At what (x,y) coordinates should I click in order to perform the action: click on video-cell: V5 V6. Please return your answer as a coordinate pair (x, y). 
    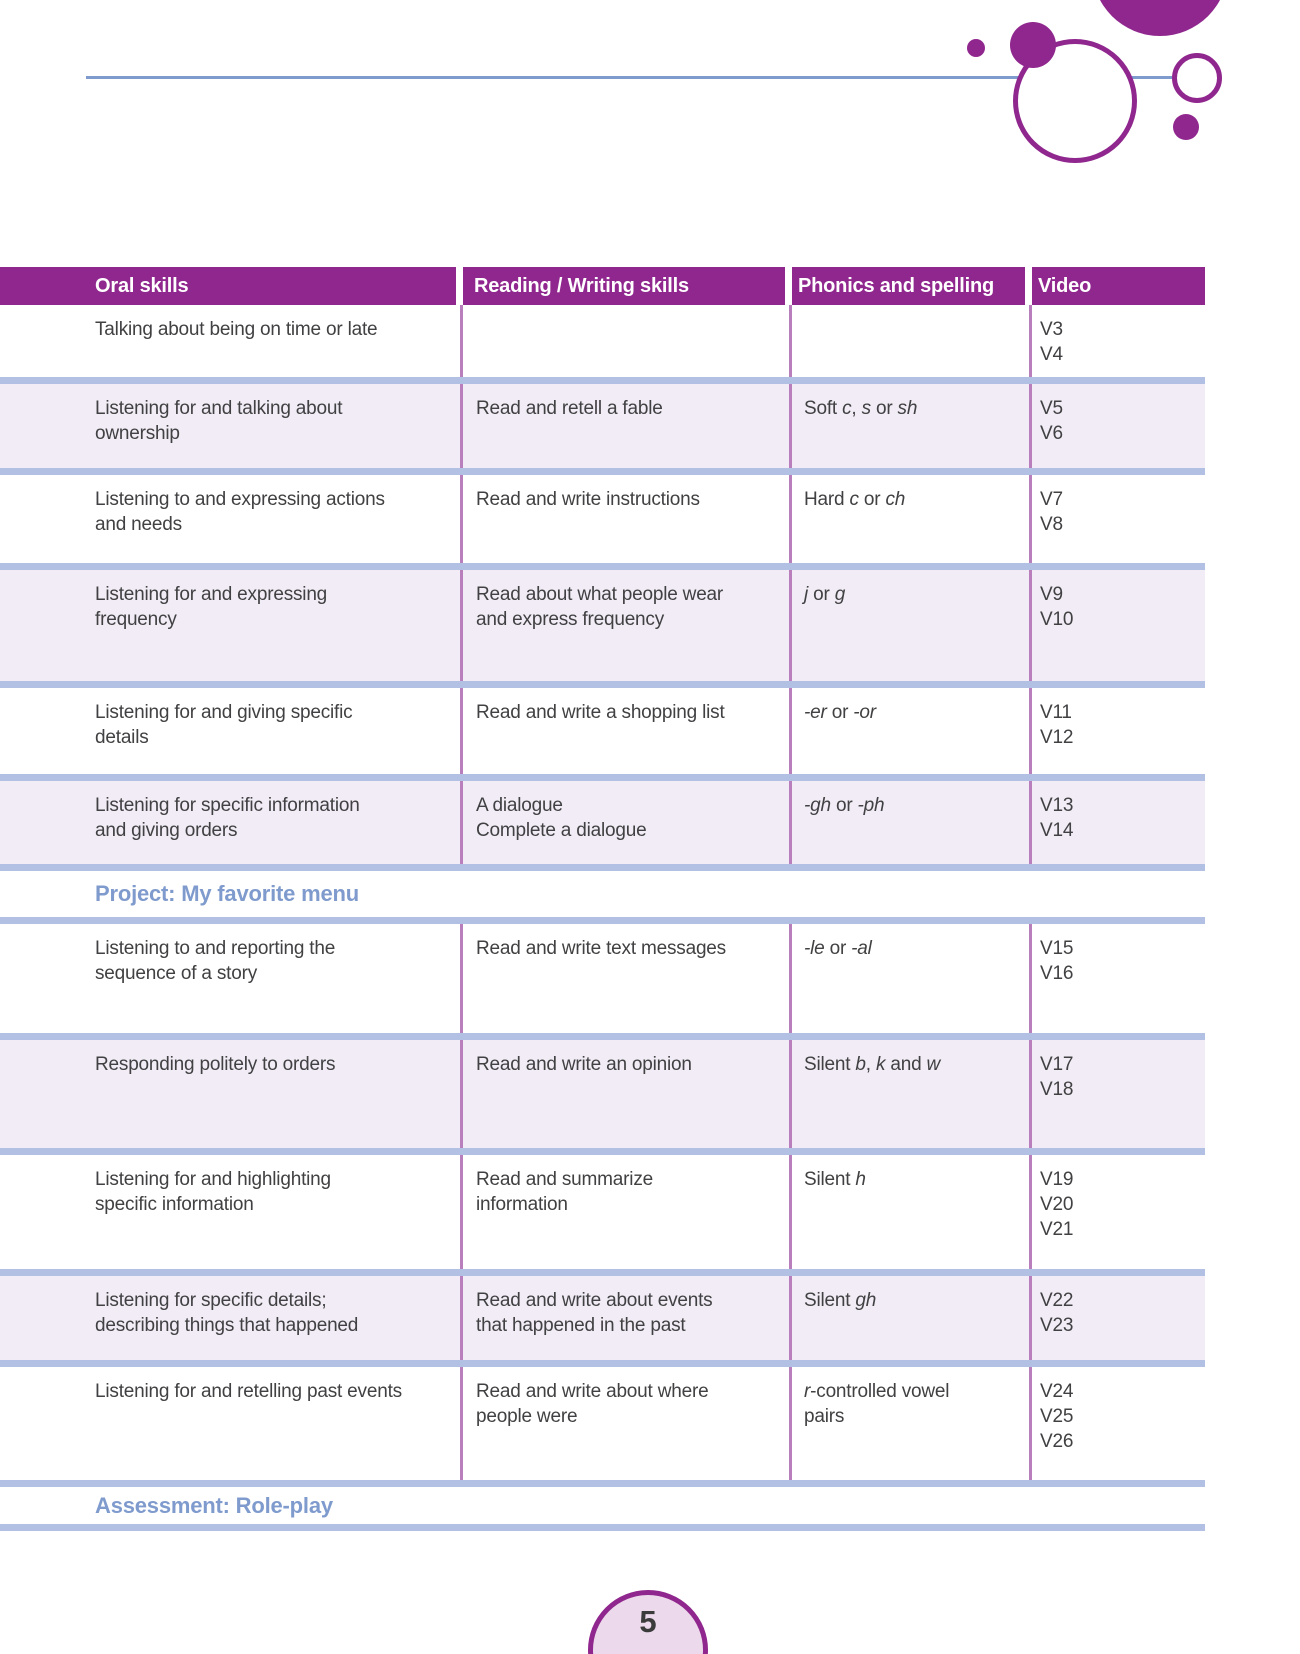
    Looking at the image, I should click on (1117, 426).